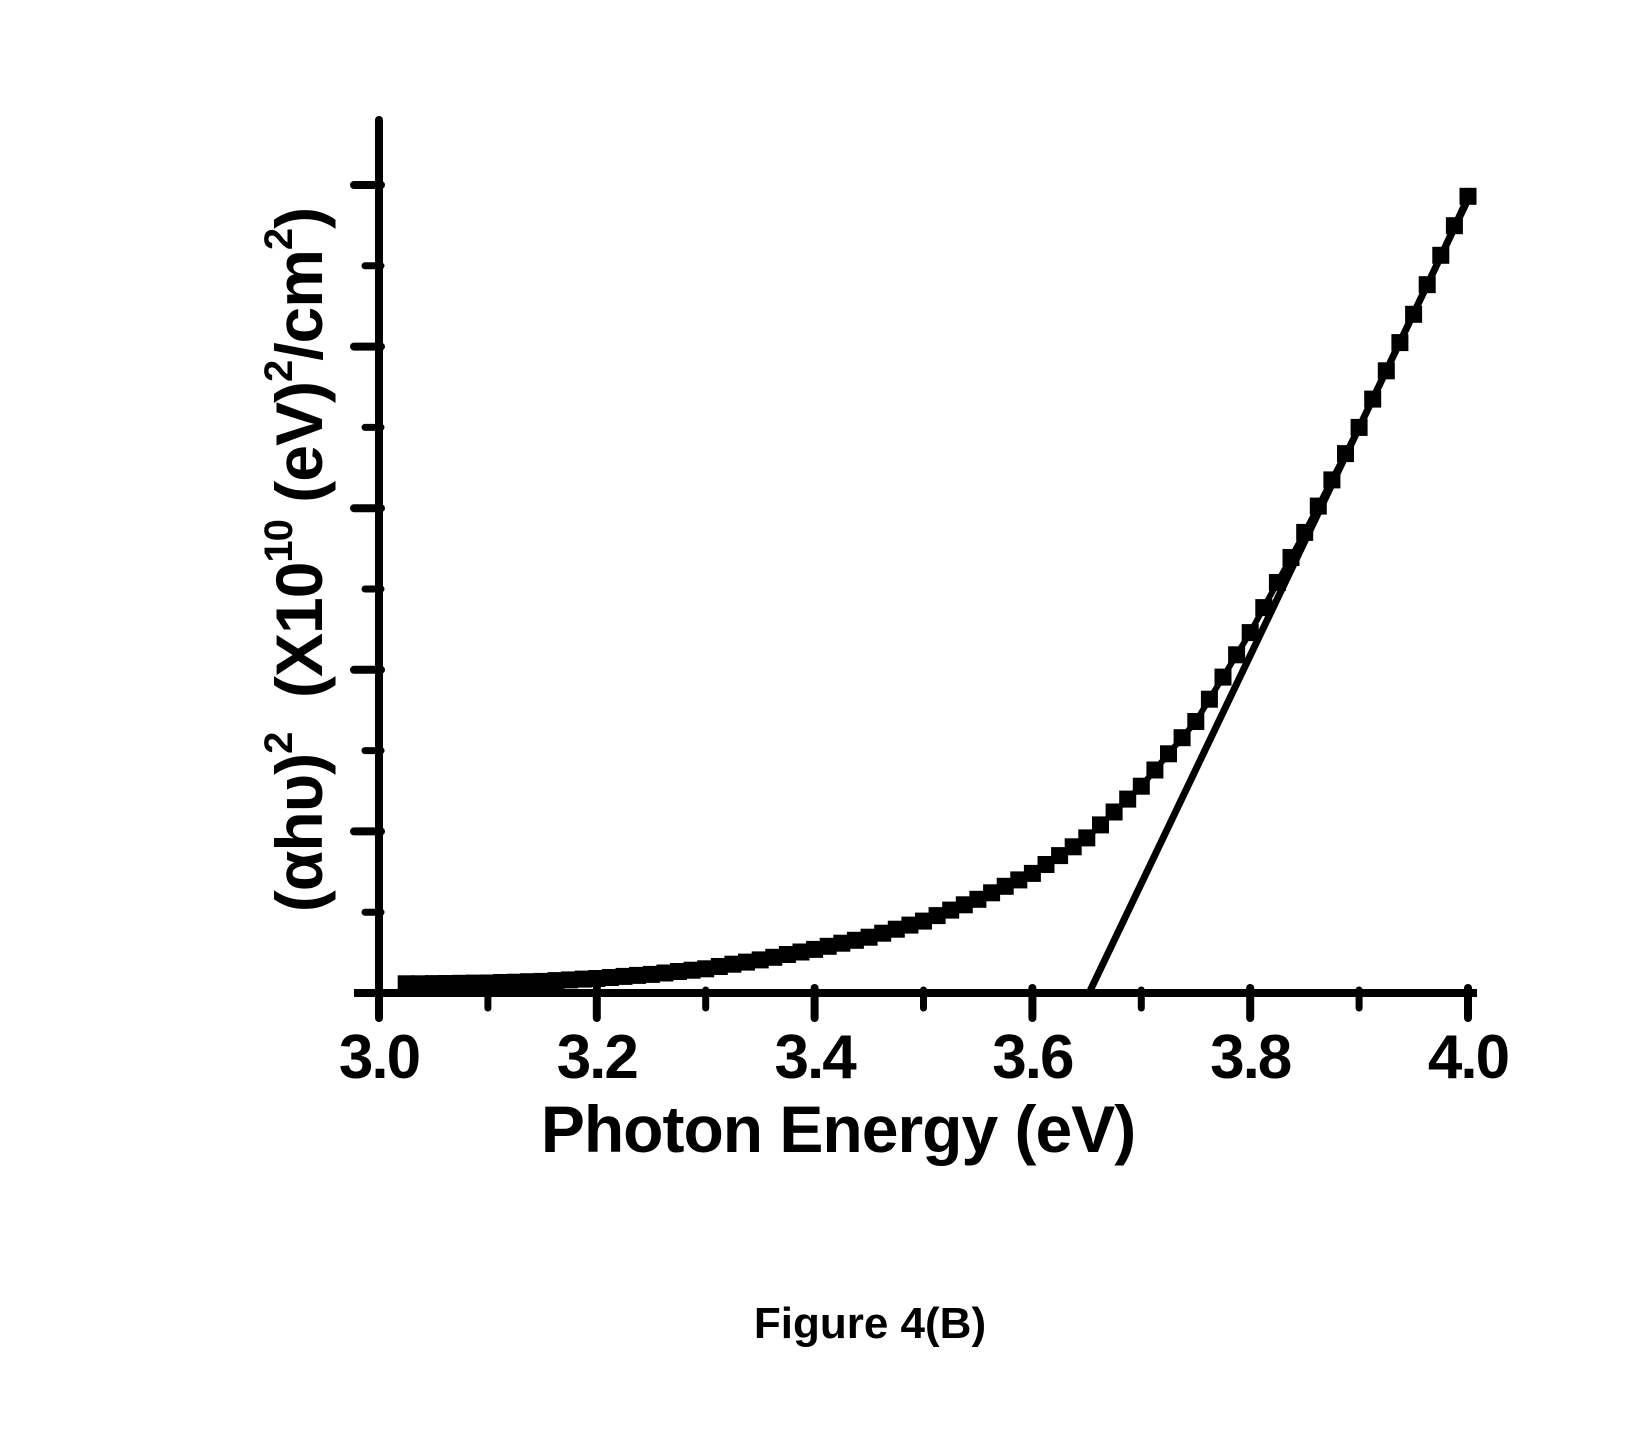  Describe the element at coordinates (924, 1057) in the screenshot. I see `x-axis-tick-labels: 3.0 3.2 3.4 3.6 3.8 4.0` at that location.